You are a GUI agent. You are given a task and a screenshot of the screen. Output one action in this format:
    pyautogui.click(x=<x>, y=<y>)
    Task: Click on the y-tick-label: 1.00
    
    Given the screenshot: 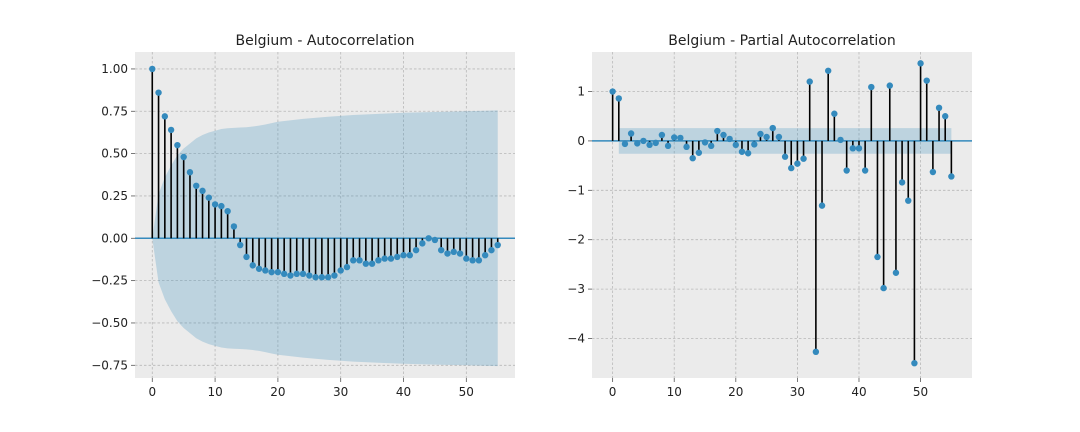 What is the action you would take?
    pyautogui.click(x=114, y=69)
    